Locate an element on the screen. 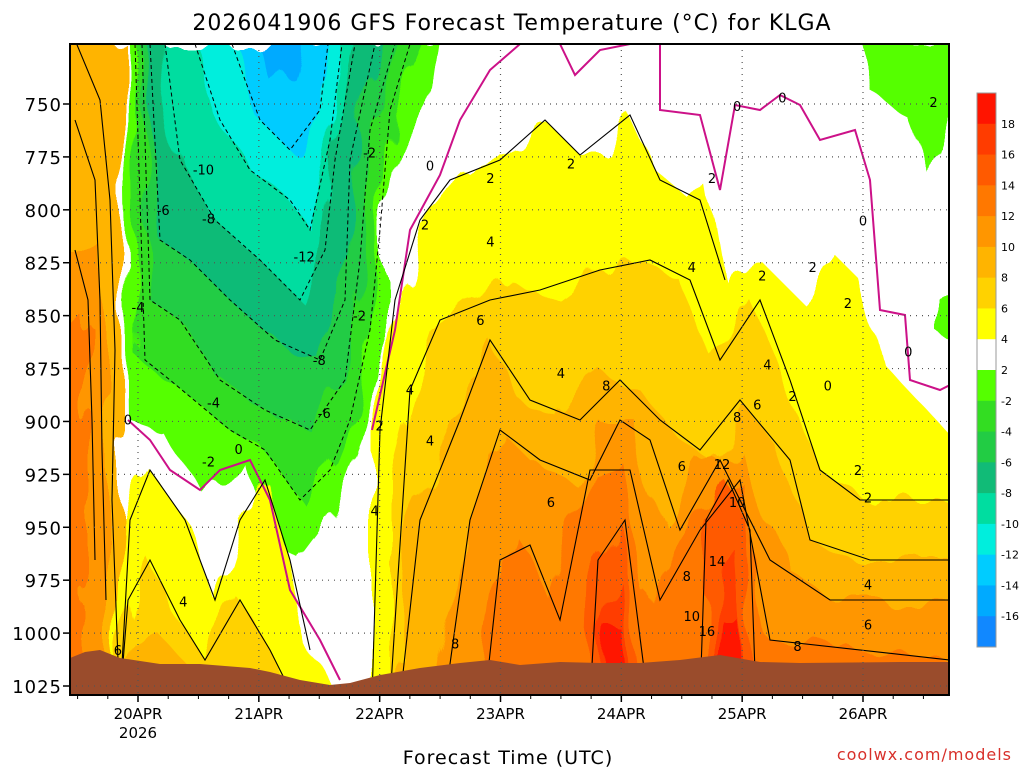 The width and height of the screenshot is (1024, 768). contour-minus4 is located at coordinates (268, 237).